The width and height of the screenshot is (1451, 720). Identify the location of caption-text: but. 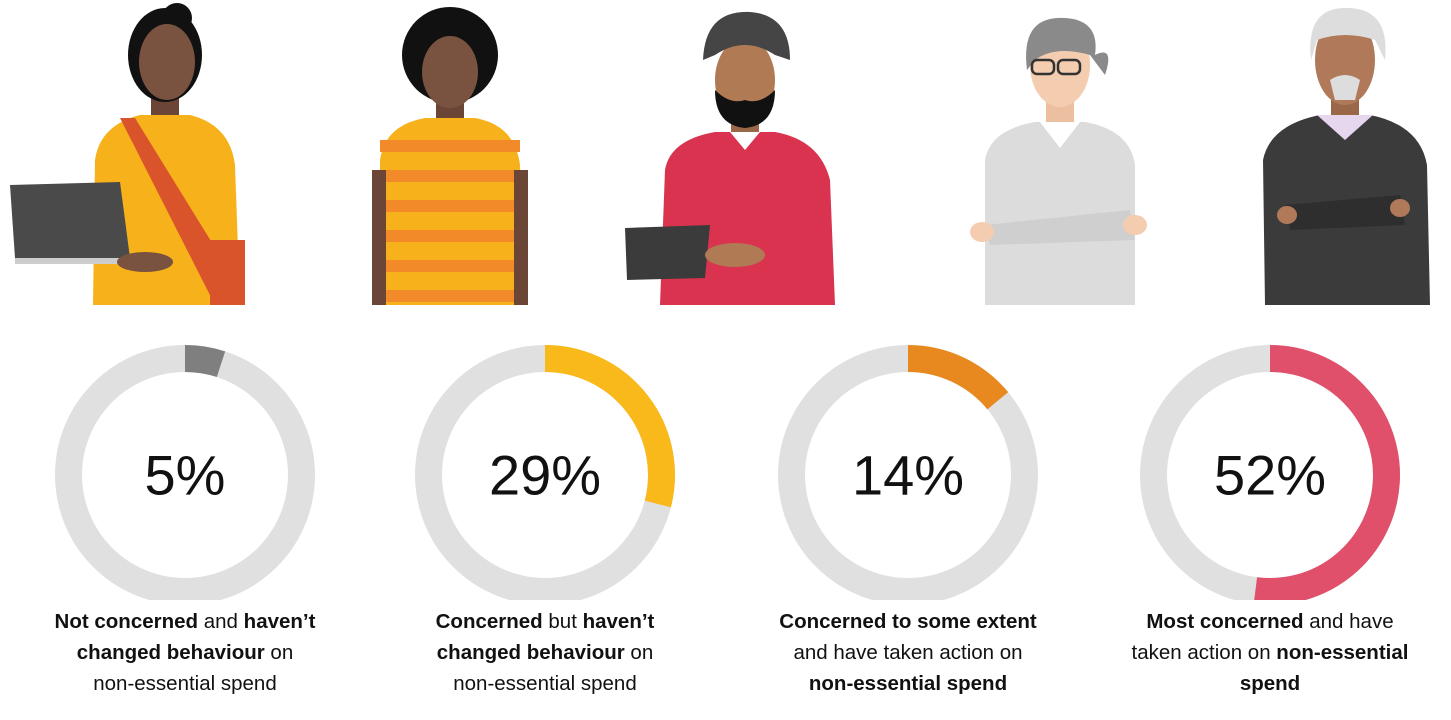
(562, 621).